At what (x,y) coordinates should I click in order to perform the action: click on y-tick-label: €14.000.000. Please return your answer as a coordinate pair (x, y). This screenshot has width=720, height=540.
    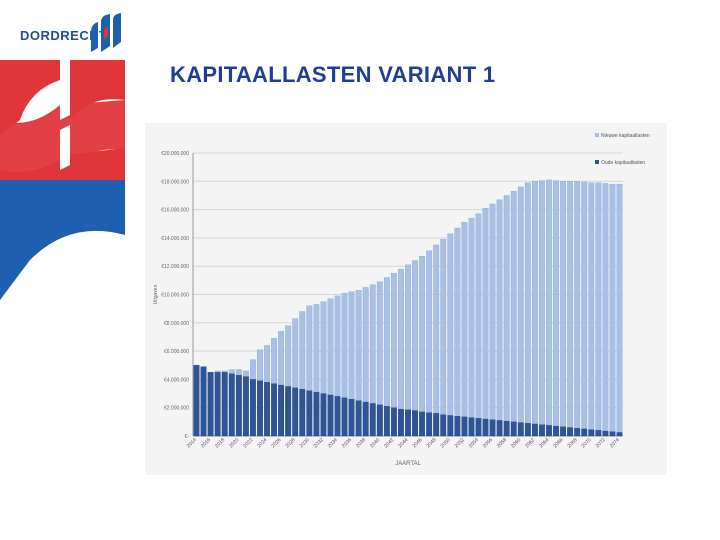
    Looking at the image, I should click on (175, 239).